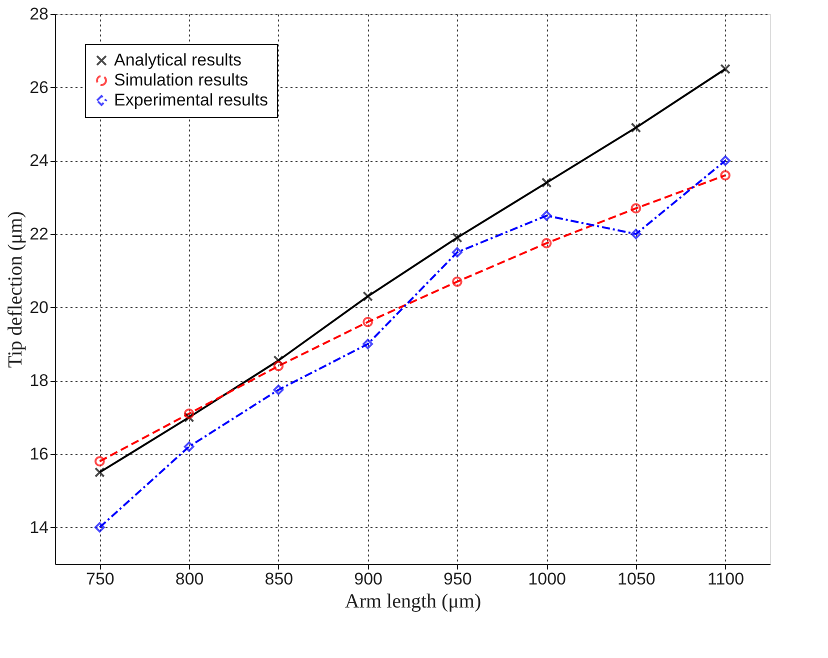 The width and height of the screenshot is (828, 658). I want to click on y-tick-label: 18, so click(39, 380).